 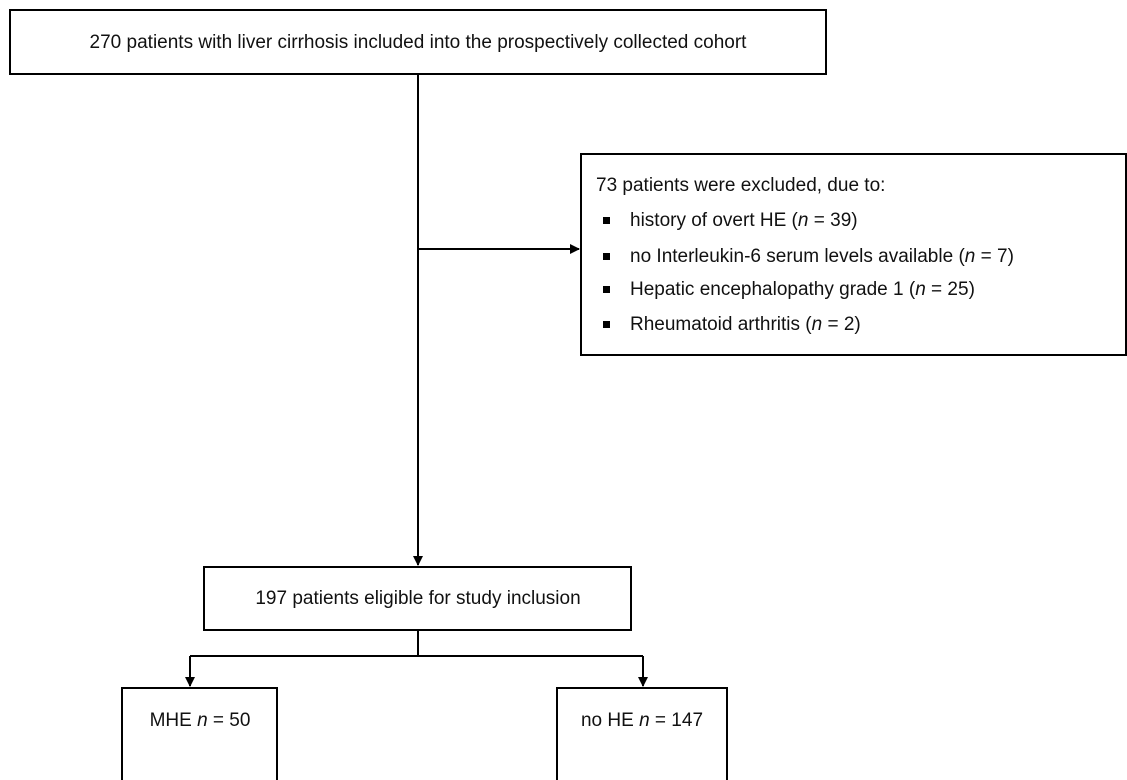 I want to click on list-item: history of overt HE (n = 39), so click(x=744, y=220).